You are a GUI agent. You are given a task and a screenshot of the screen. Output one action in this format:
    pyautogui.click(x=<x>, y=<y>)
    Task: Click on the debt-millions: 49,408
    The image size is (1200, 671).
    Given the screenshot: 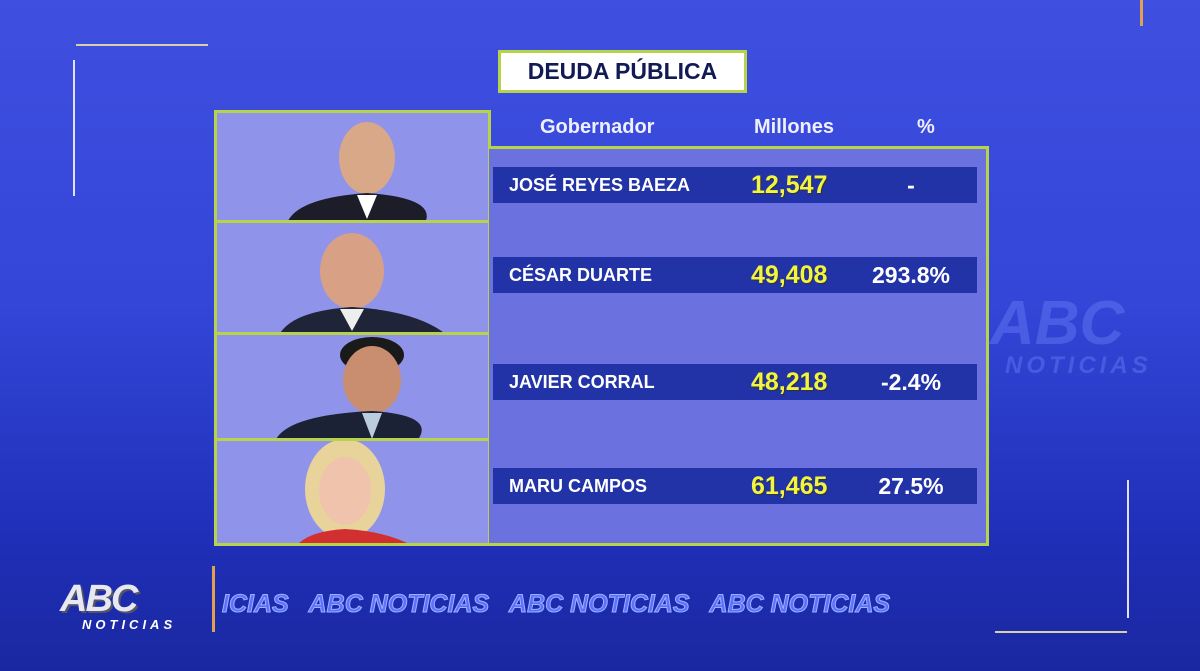 What is the action you would take?
    pyautogui.click(x=789, y=274)
    